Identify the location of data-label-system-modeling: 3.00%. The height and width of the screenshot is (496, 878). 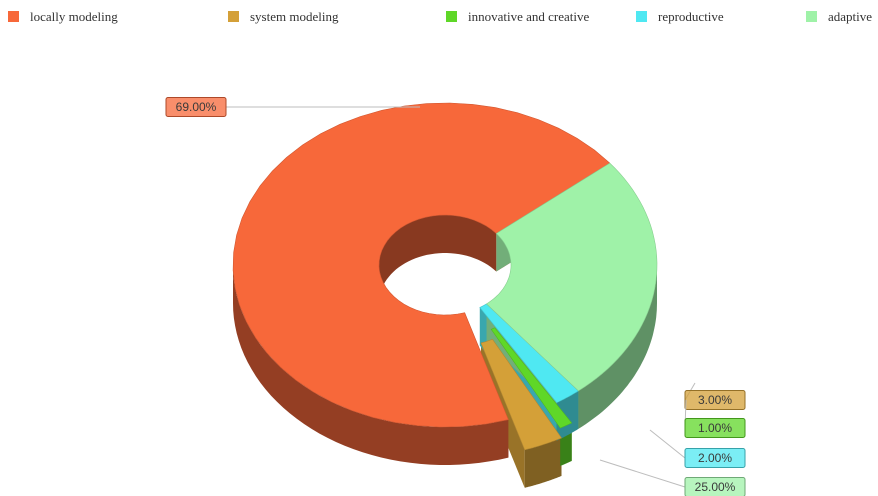
(715, 400).